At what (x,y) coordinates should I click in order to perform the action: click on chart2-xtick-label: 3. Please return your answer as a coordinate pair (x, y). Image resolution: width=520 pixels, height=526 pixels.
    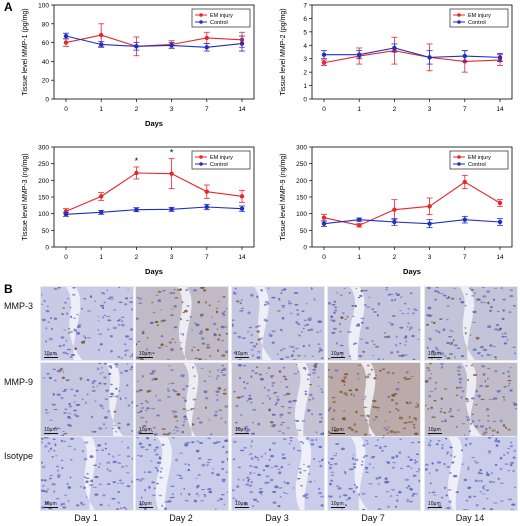
    Looking at the image, I should click on (430, 109).